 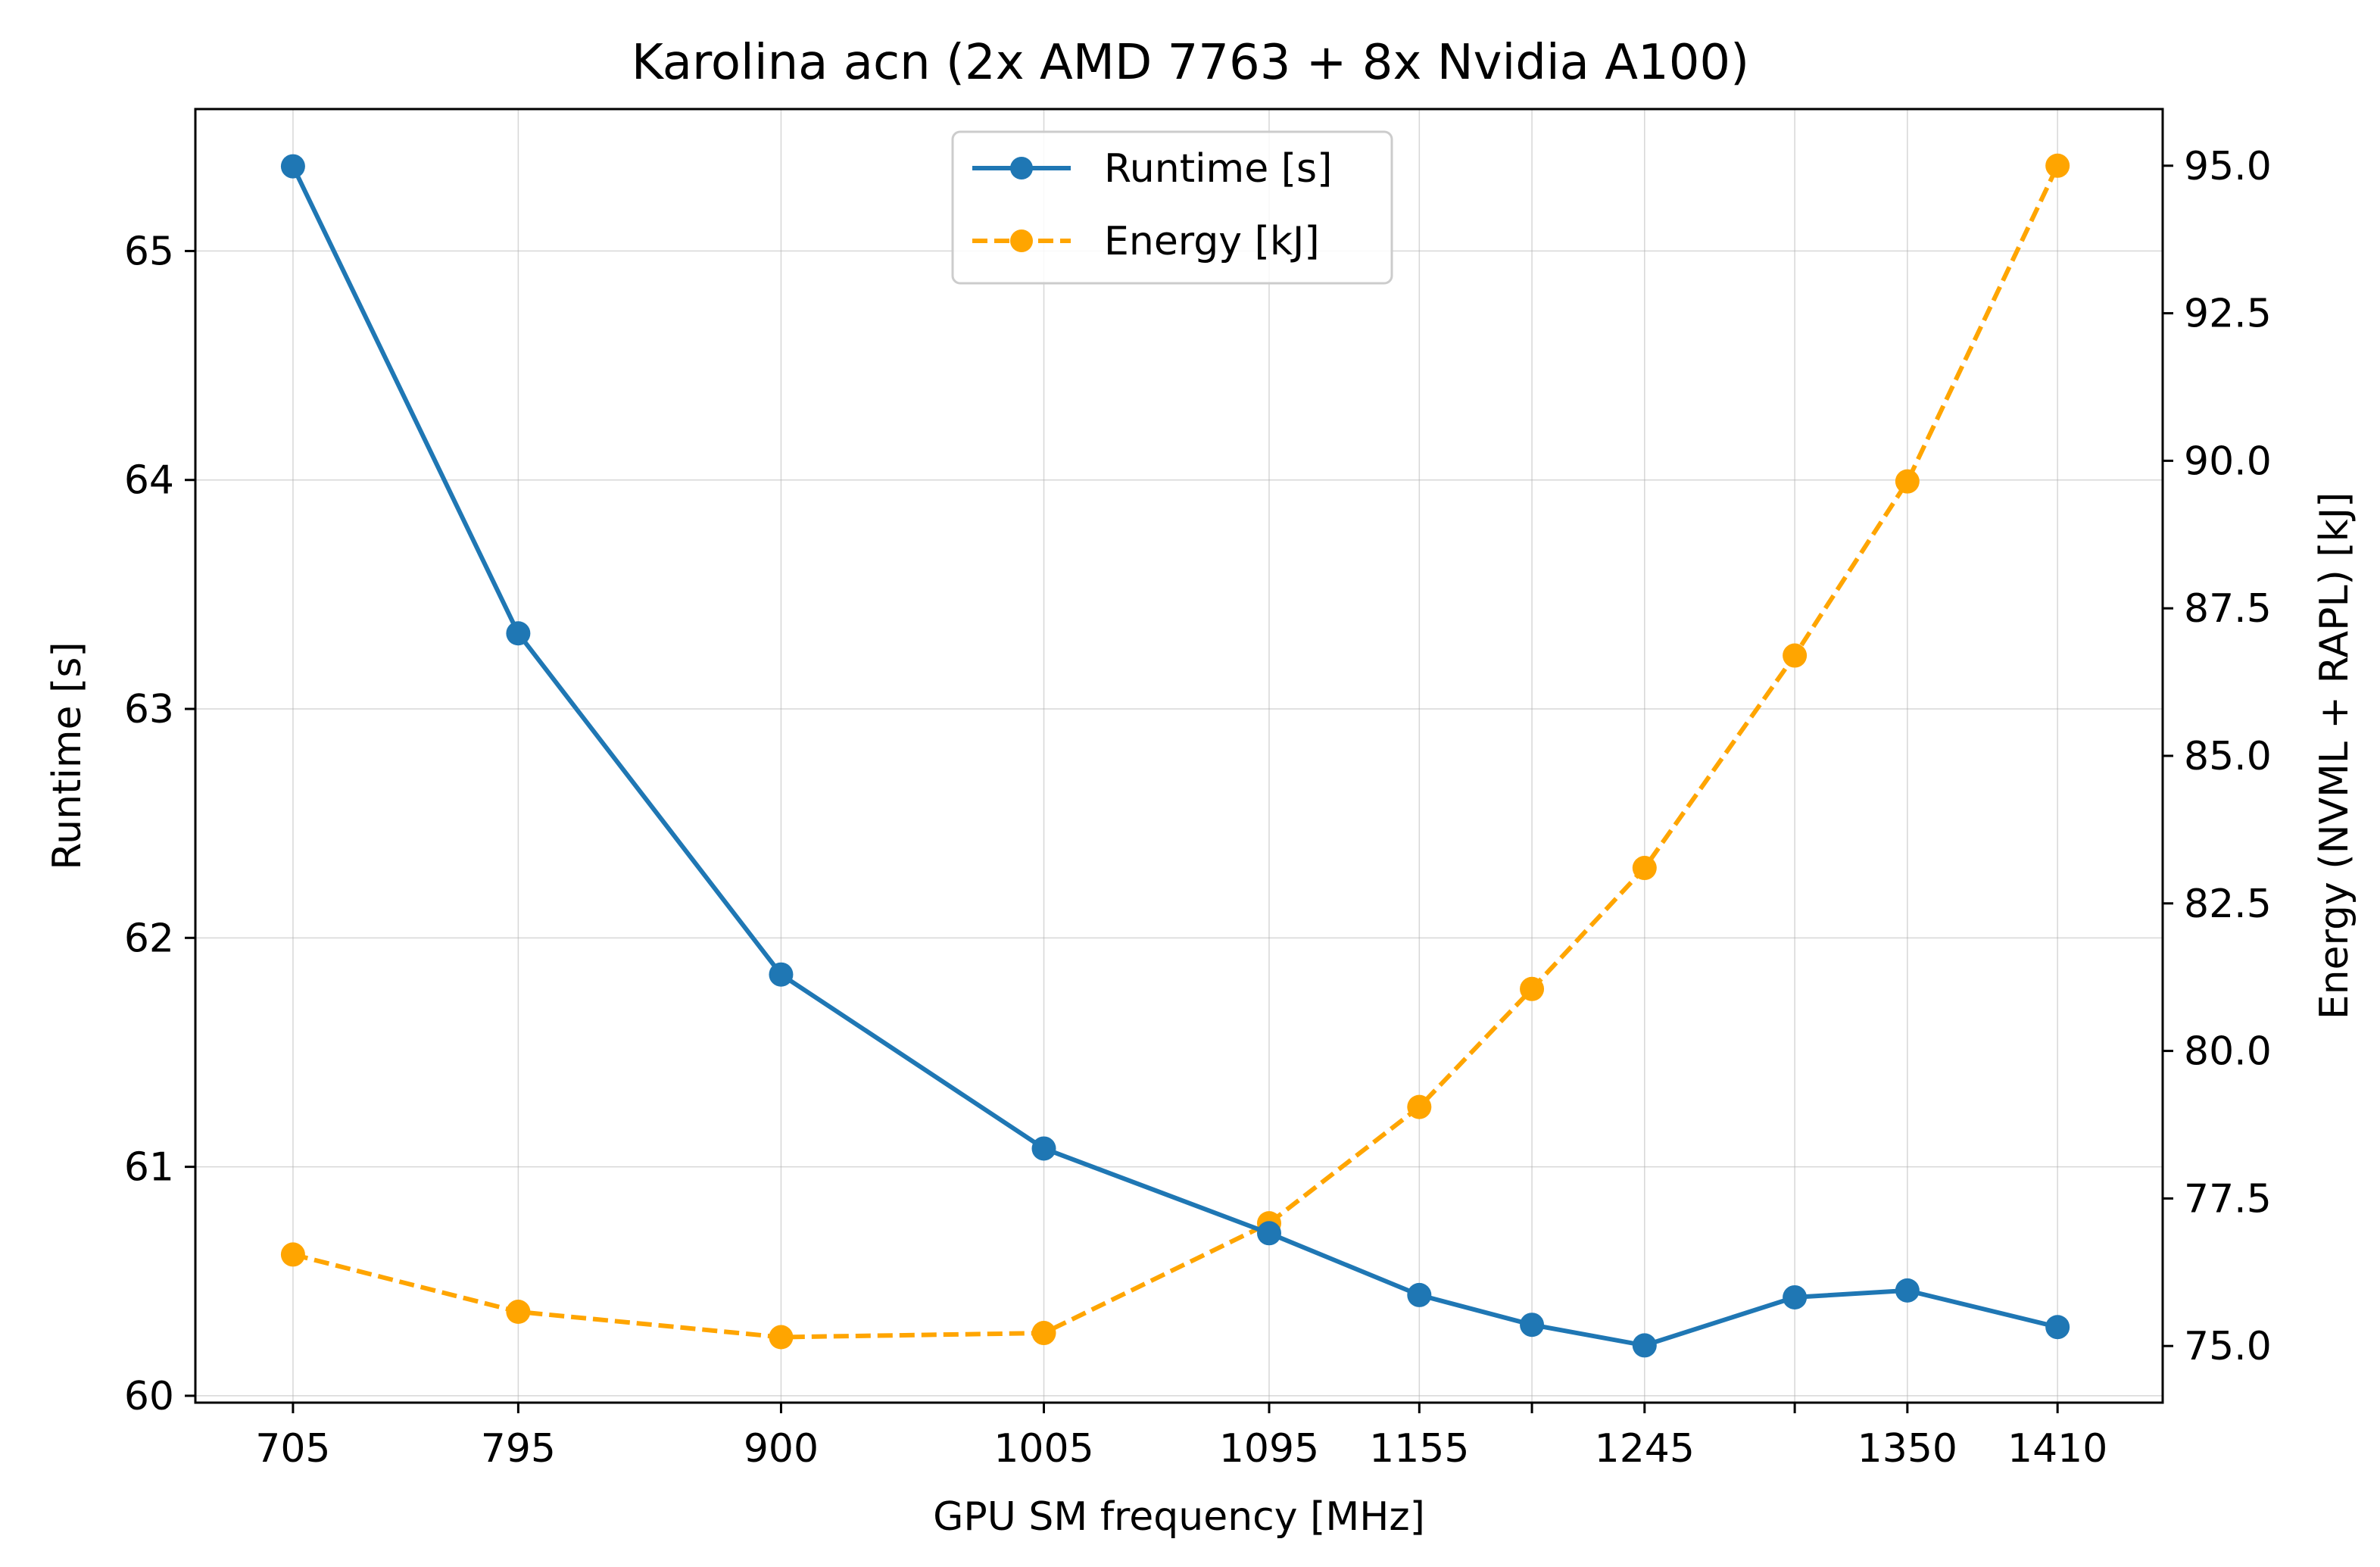 I want to click on y-left-tick-label-2: 62, so click(x=149, y=938).